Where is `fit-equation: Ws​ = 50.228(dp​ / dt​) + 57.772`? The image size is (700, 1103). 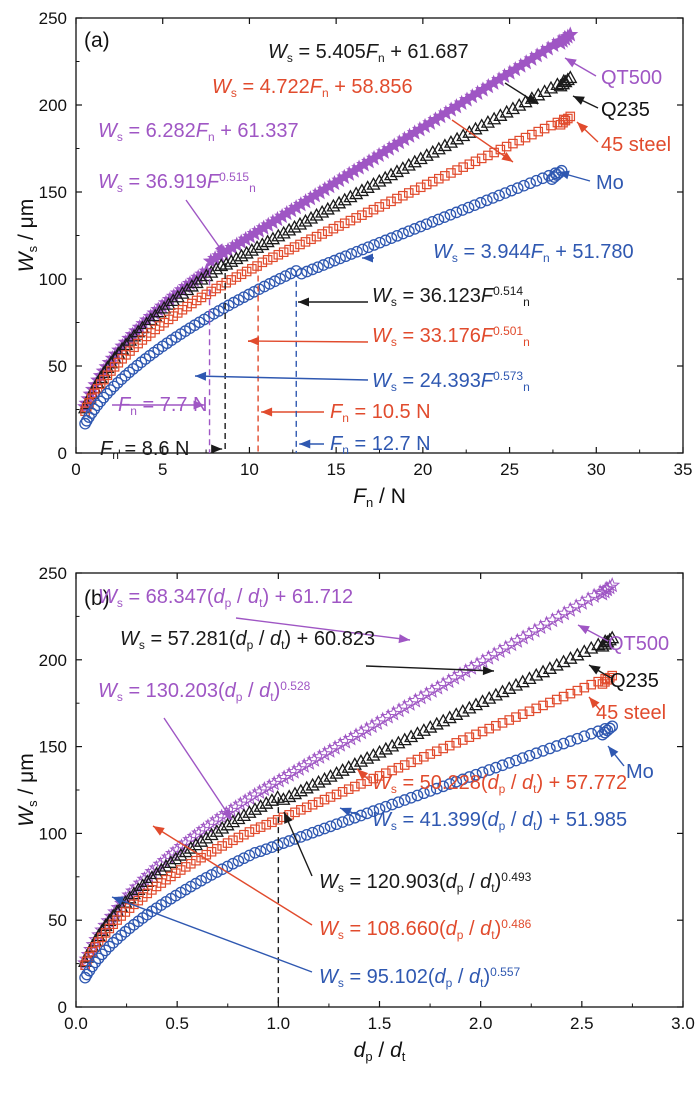
fit-equation: Ws​ = 50.228(dp​ / dt​) + 57.772 is located at coordinates (499, 784).